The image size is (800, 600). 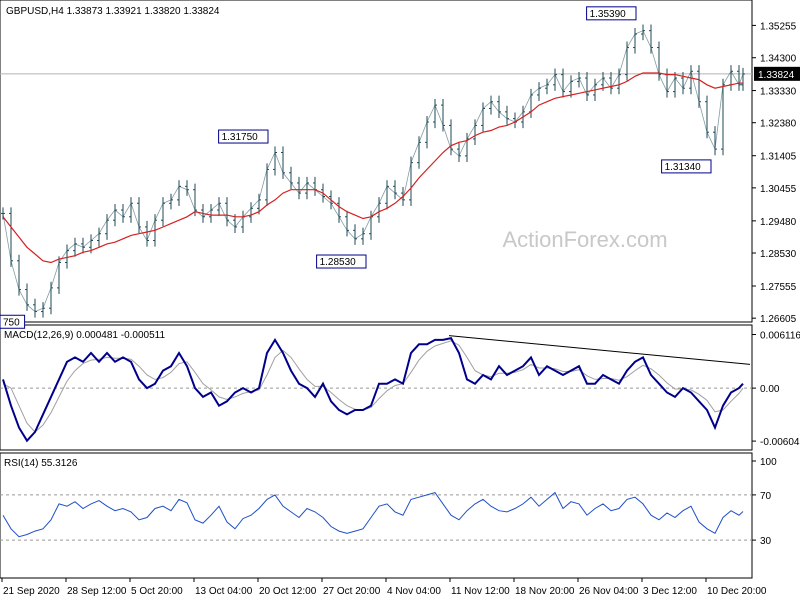 What do you see at coordinates (608, 14) in the screenshot?
I see `price-callout-label: 1.35390` at bounding box center [608, 14].